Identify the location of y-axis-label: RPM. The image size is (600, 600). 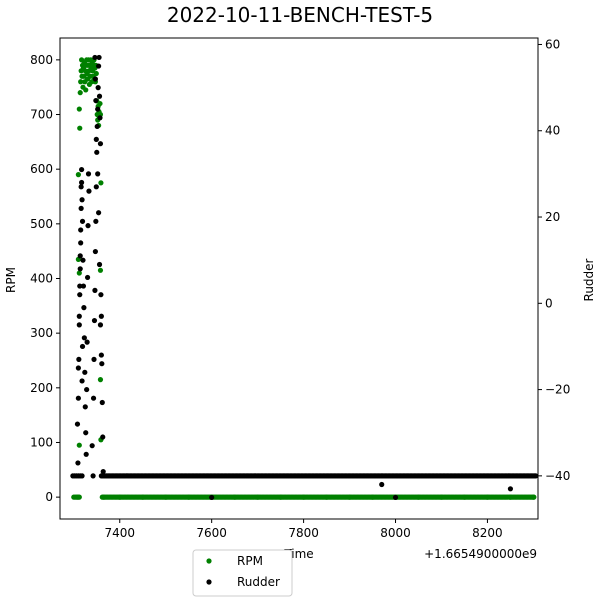
(11, 280).